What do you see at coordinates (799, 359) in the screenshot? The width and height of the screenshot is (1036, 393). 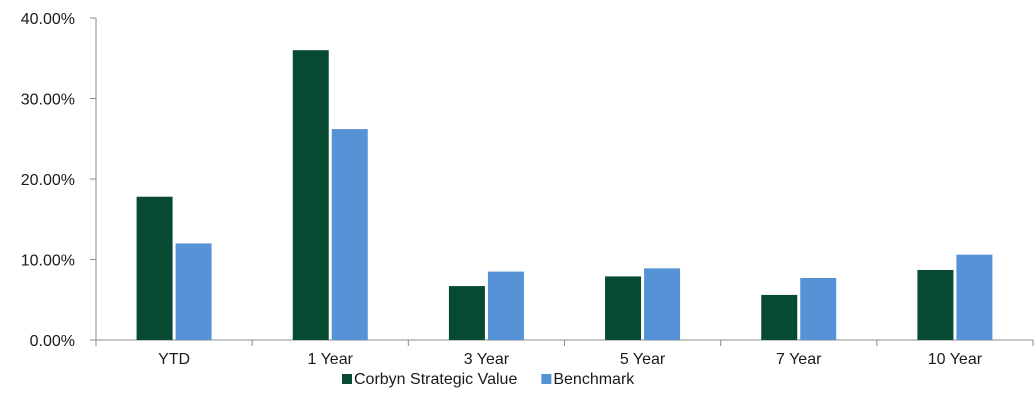 I see `x-tick-label: 7 Year` at bounding box center [799, 359].